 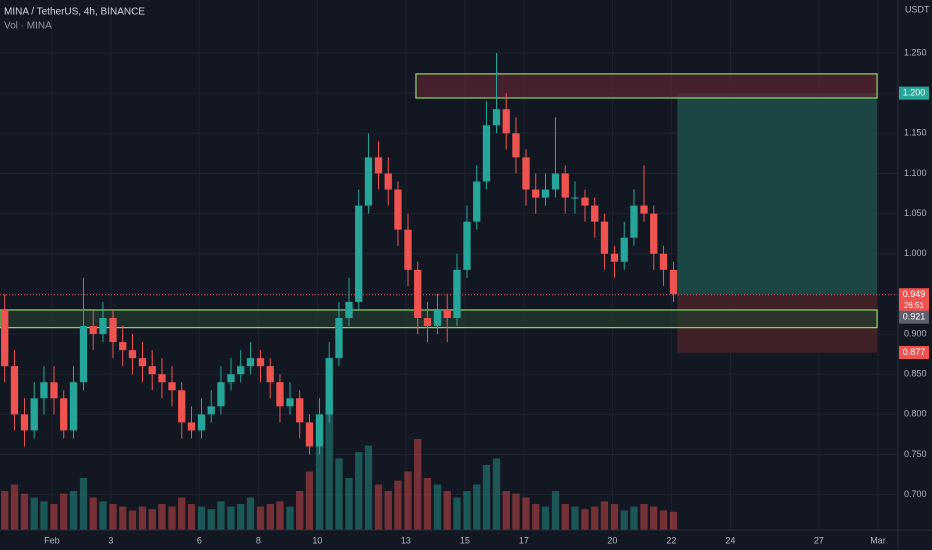 What do you see at coordinates (199, 540) in the screenshot?
I see `x-tick-label: 6` at bounding box center [199, 540].